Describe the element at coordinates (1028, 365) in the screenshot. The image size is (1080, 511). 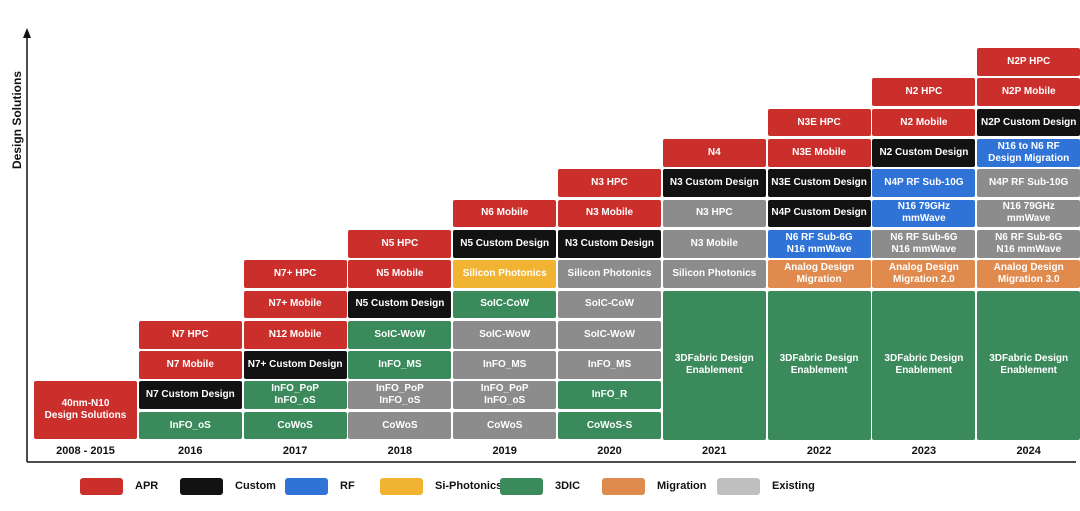
I see `solution-block-2024-3dfabric-design-enablement: 3DFabric Design Enablement` at that location.